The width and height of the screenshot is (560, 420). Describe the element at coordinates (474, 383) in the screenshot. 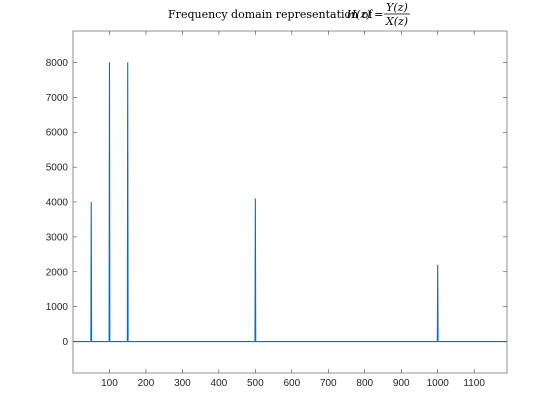

I see `x-tick-label: 1100` at that location.